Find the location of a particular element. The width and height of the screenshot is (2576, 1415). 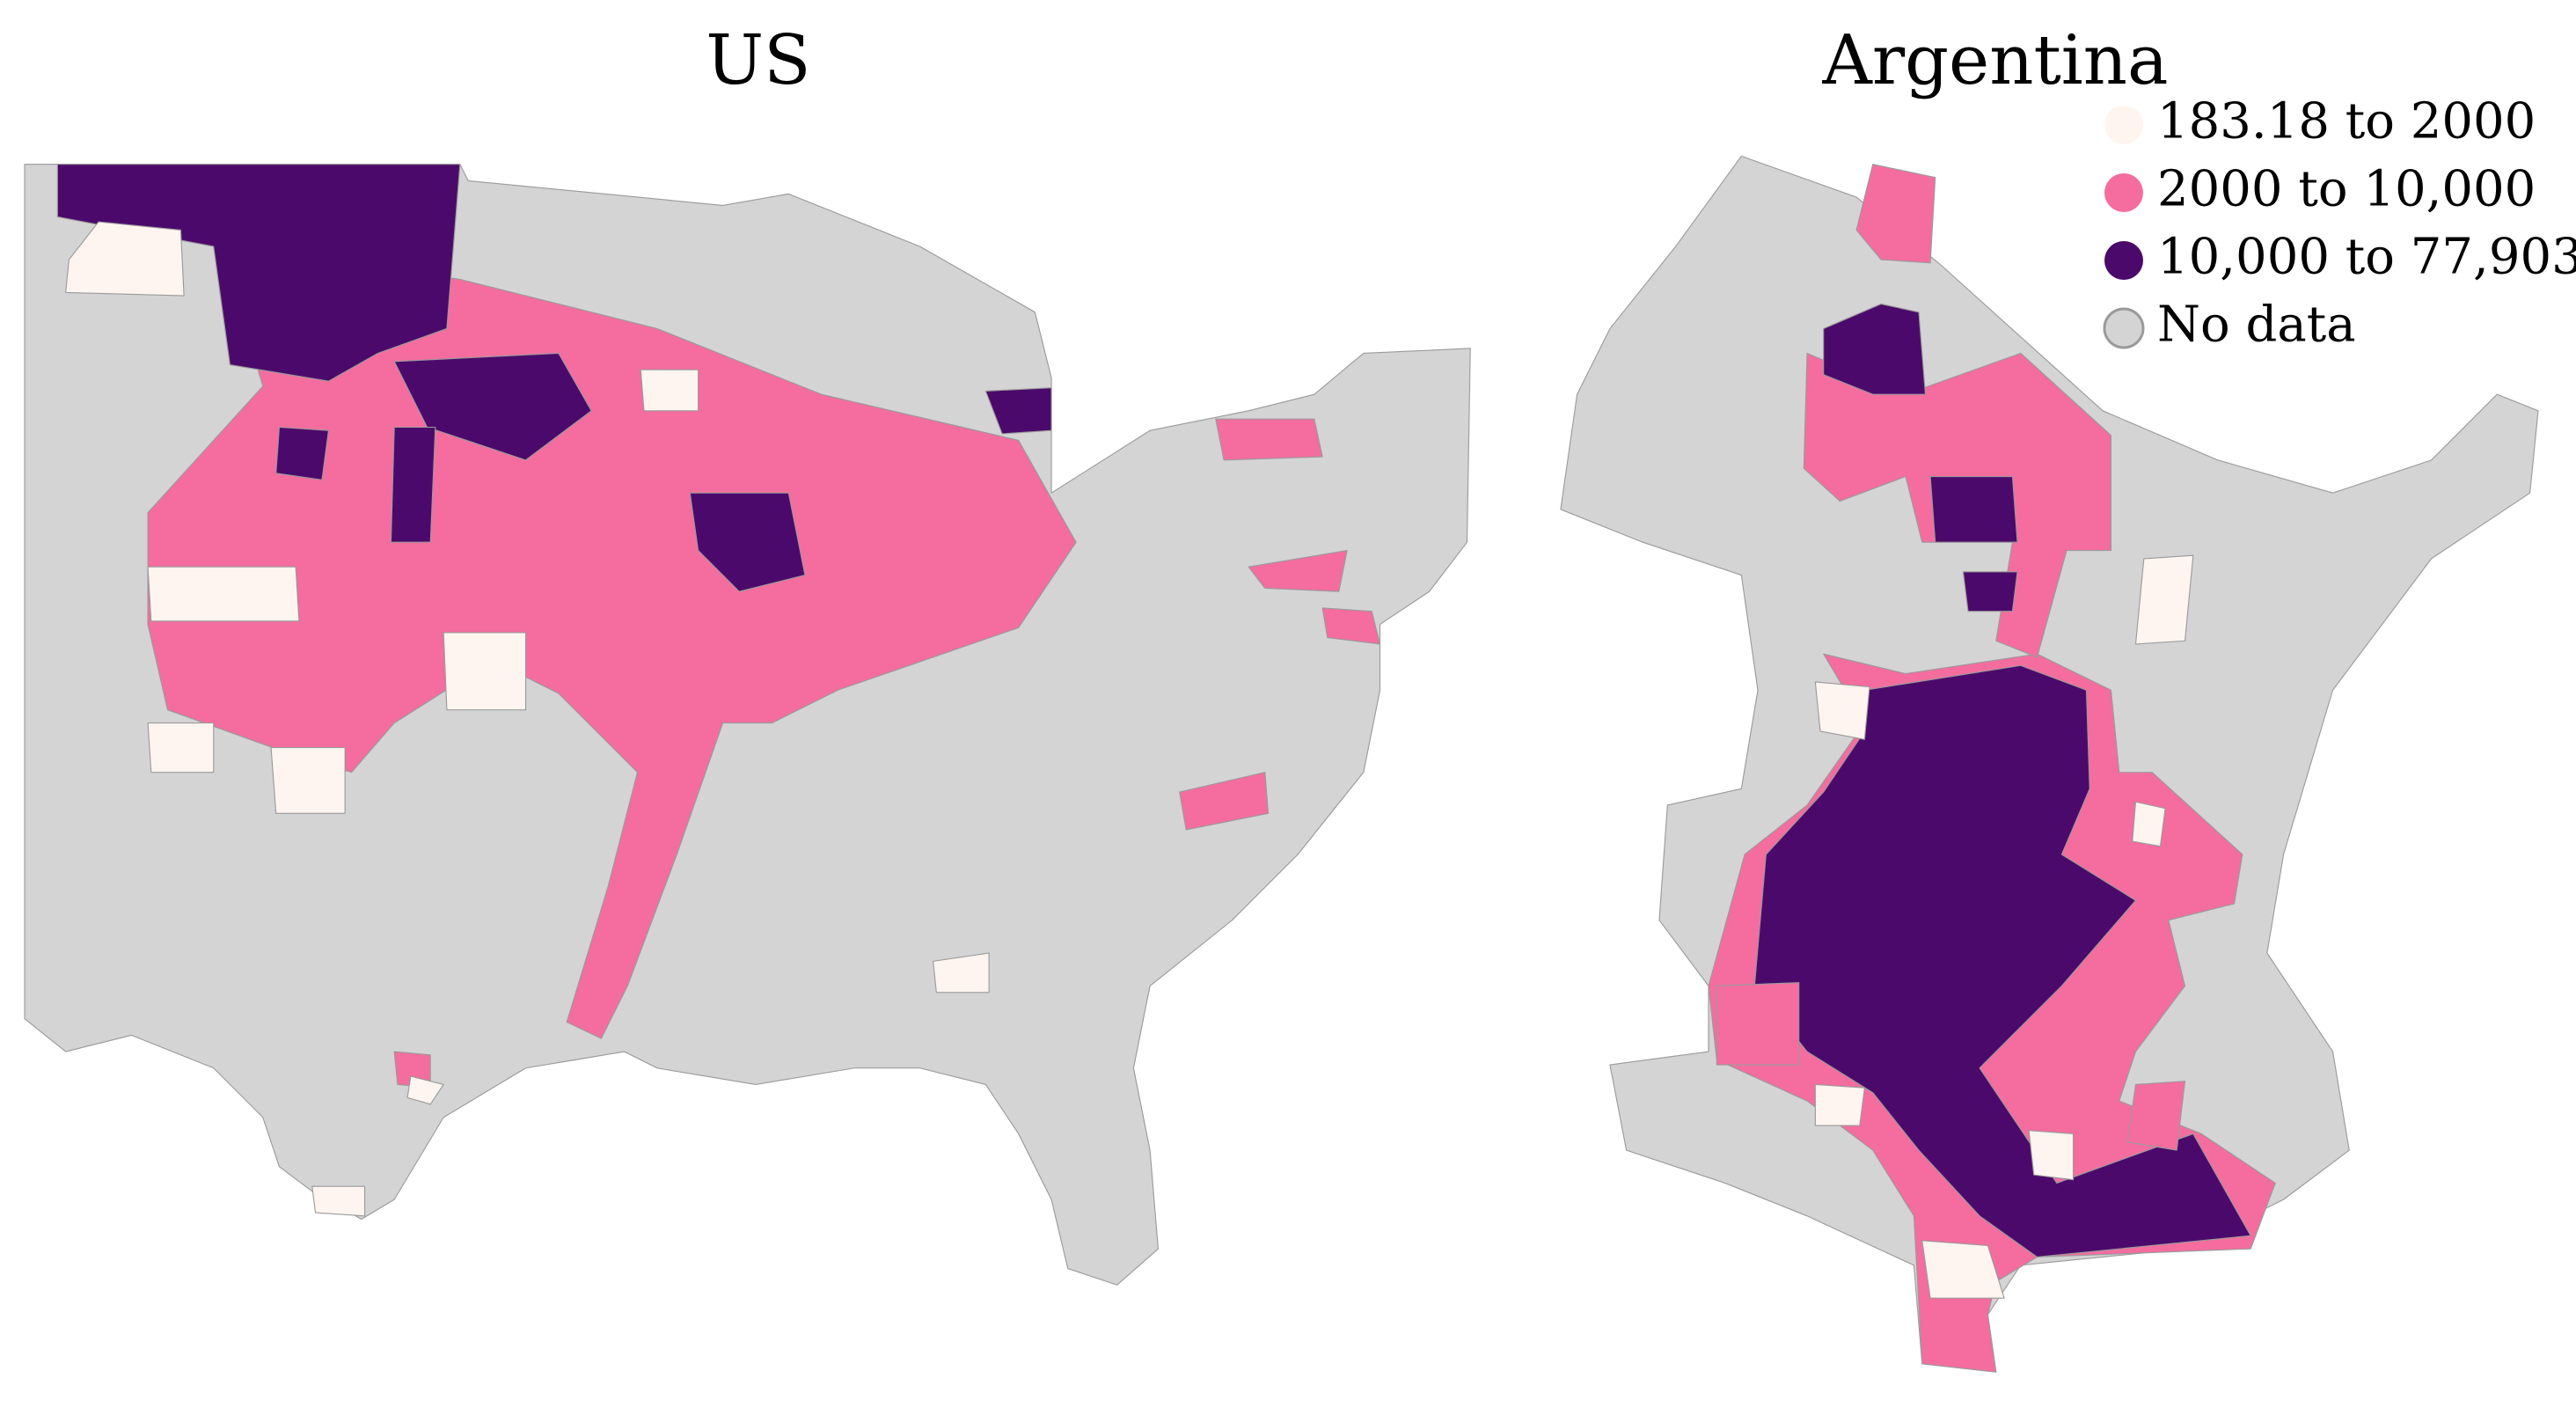

map-title: US is located at coordinates (758, 60).